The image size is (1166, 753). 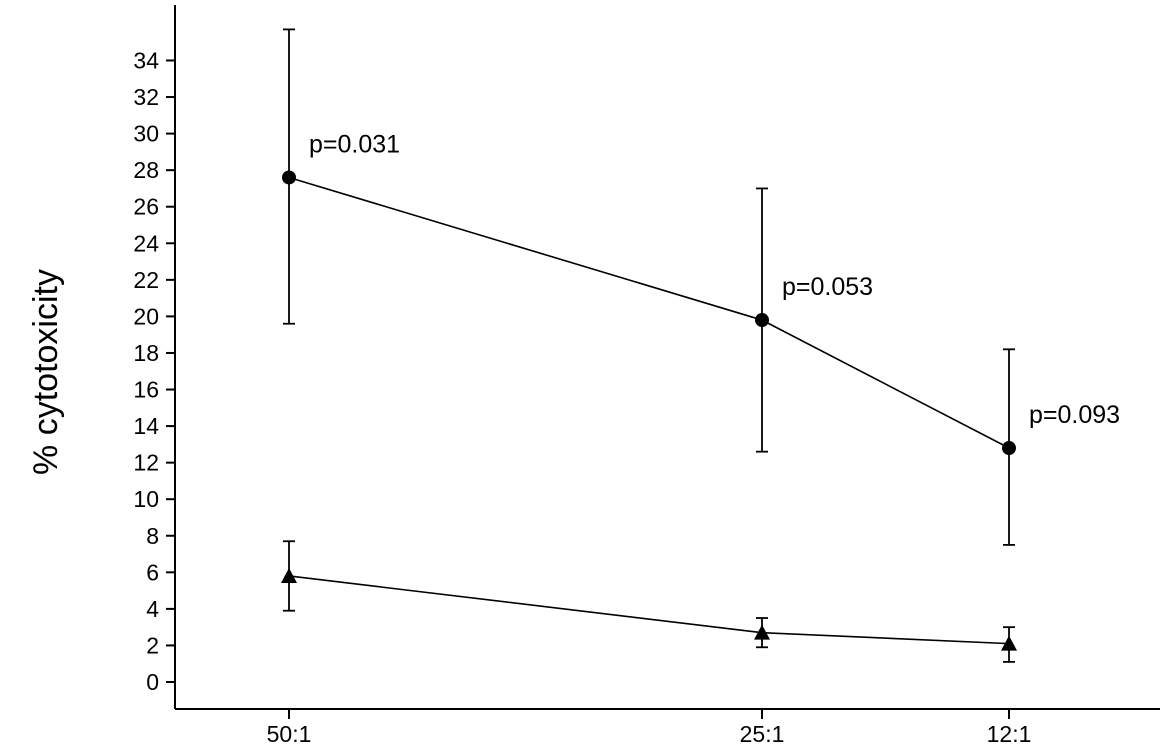 What do you see at coordinates (146, 463) in the screenshot?
I see `y-tick-label: 12` at bounding box center [146, 463].